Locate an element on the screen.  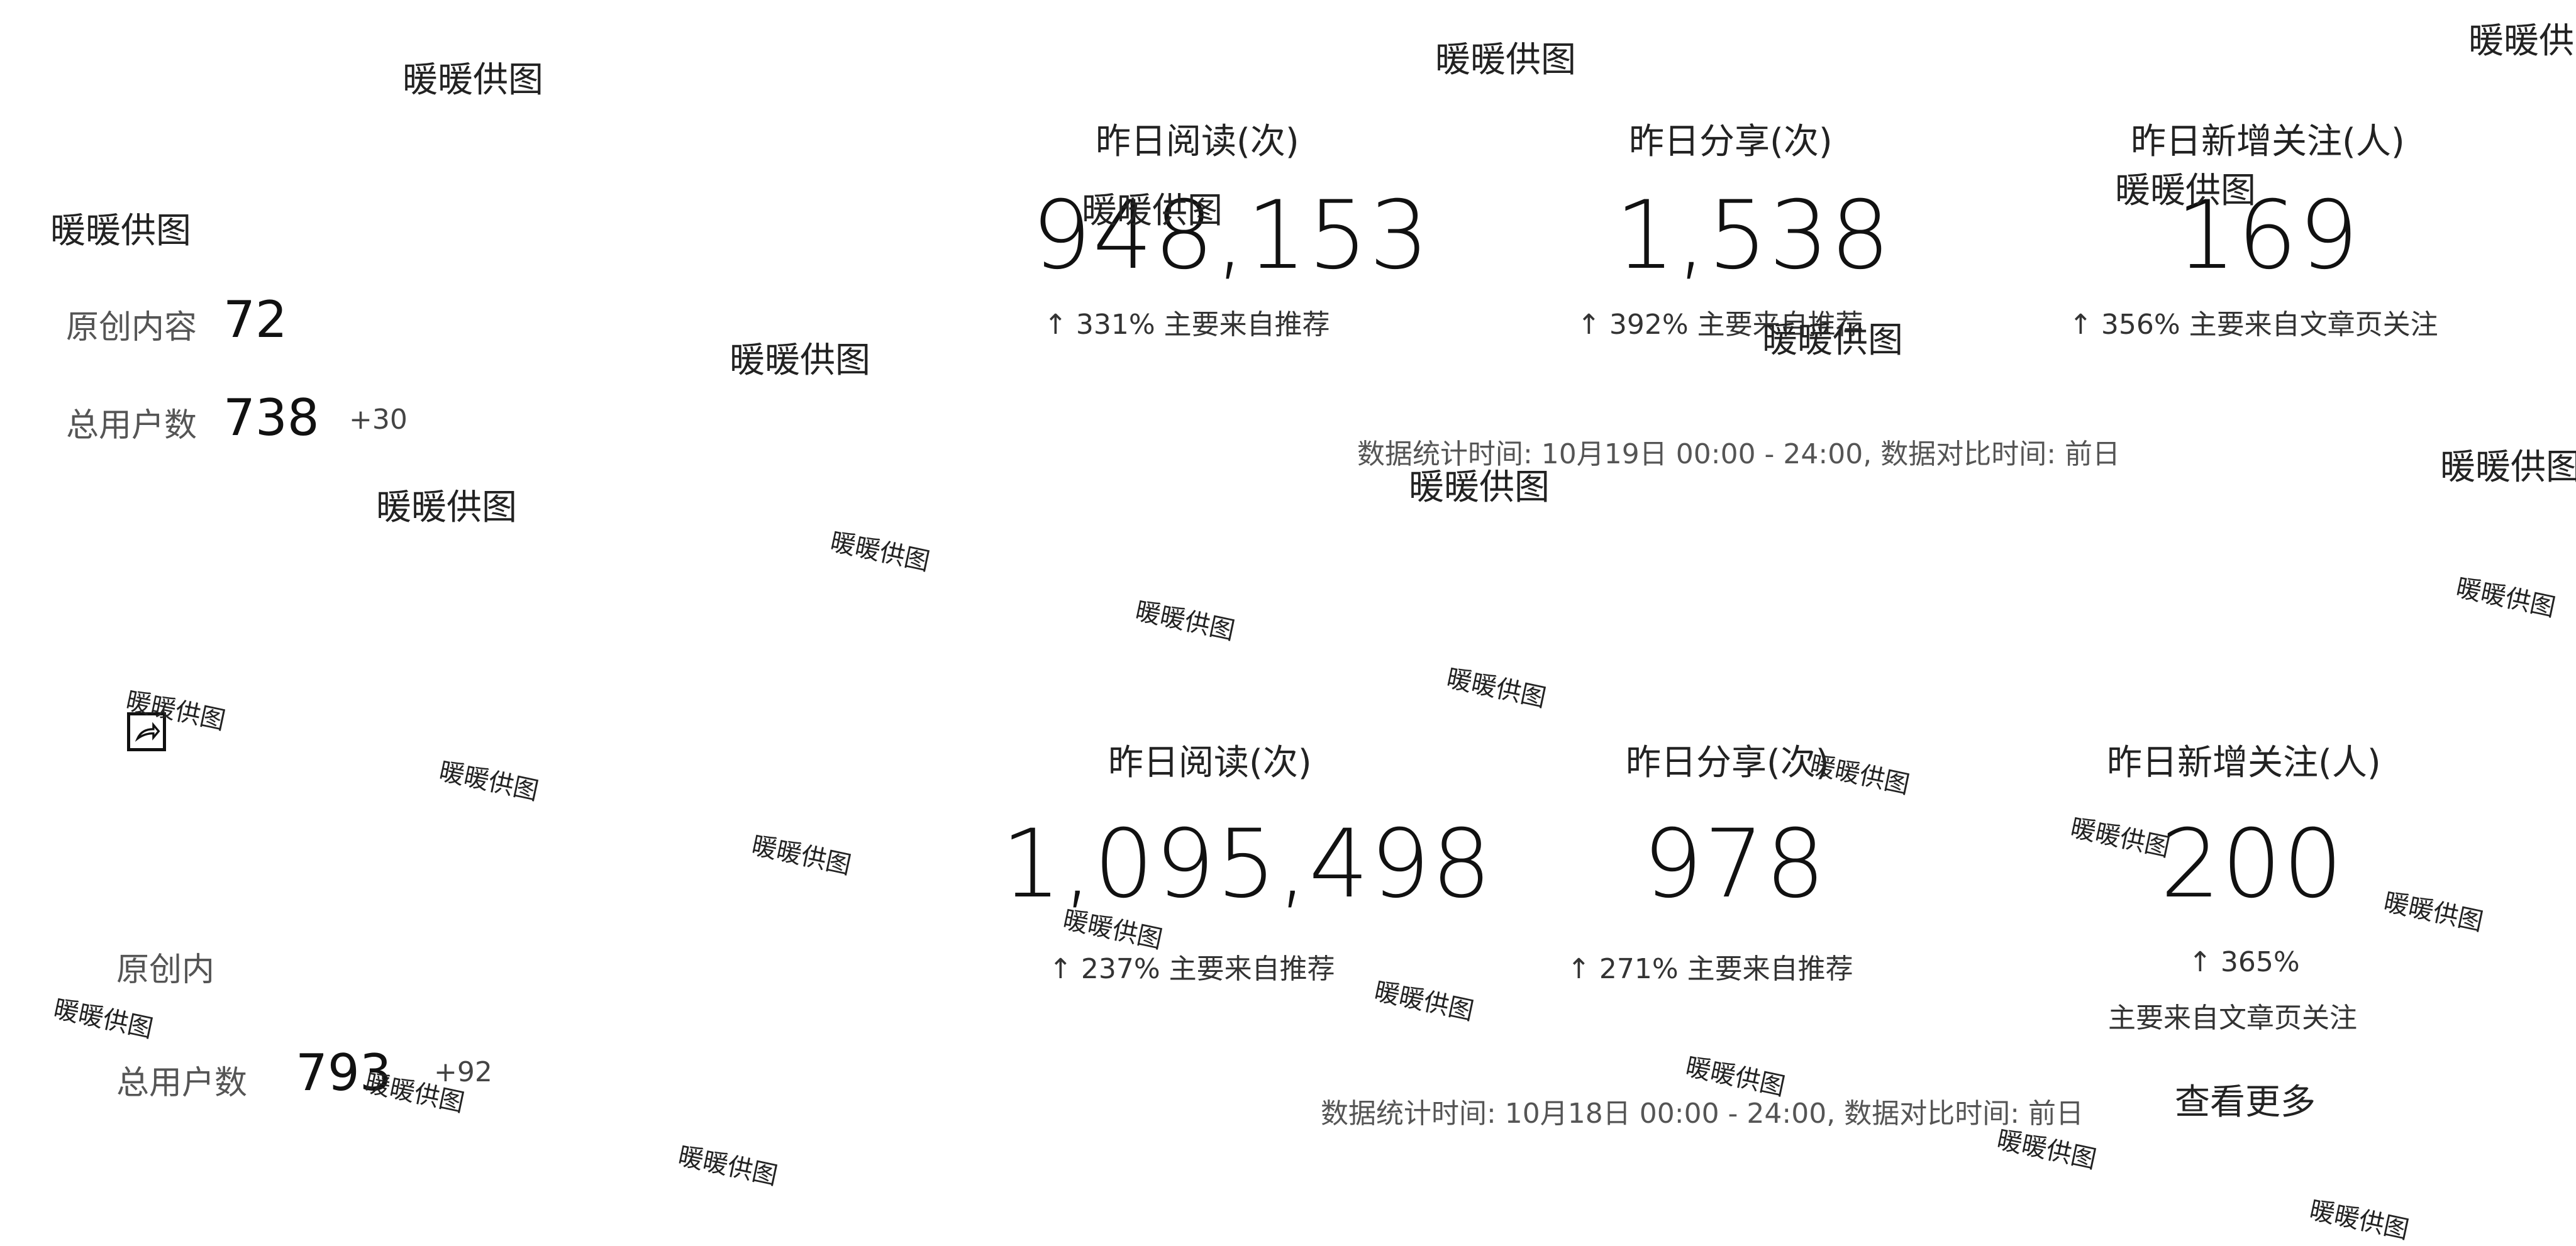
shares-trend: ↑ 271% 主要来自推荐 is located at coordinates (1710, 969).